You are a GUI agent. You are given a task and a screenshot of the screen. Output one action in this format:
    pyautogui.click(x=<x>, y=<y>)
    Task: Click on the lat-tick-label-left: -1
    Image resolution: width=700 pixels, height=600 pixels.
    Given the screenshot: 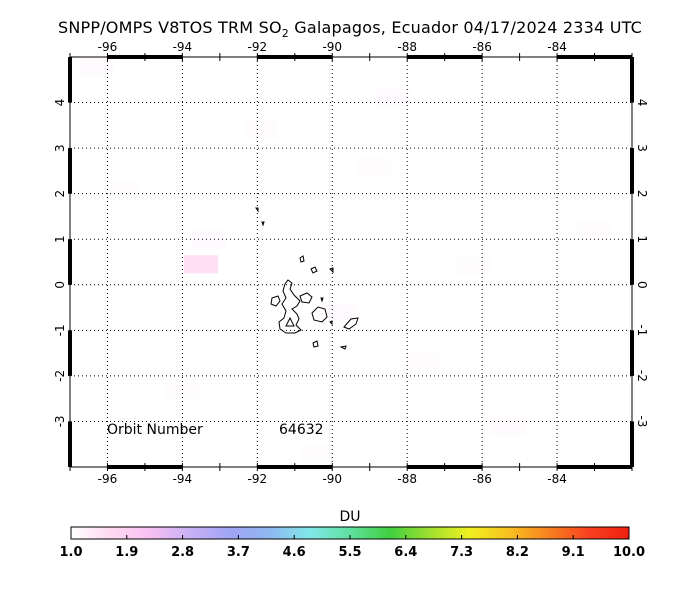 What is the action you would take?
    pyautogui.click(x=60, y=330)
    